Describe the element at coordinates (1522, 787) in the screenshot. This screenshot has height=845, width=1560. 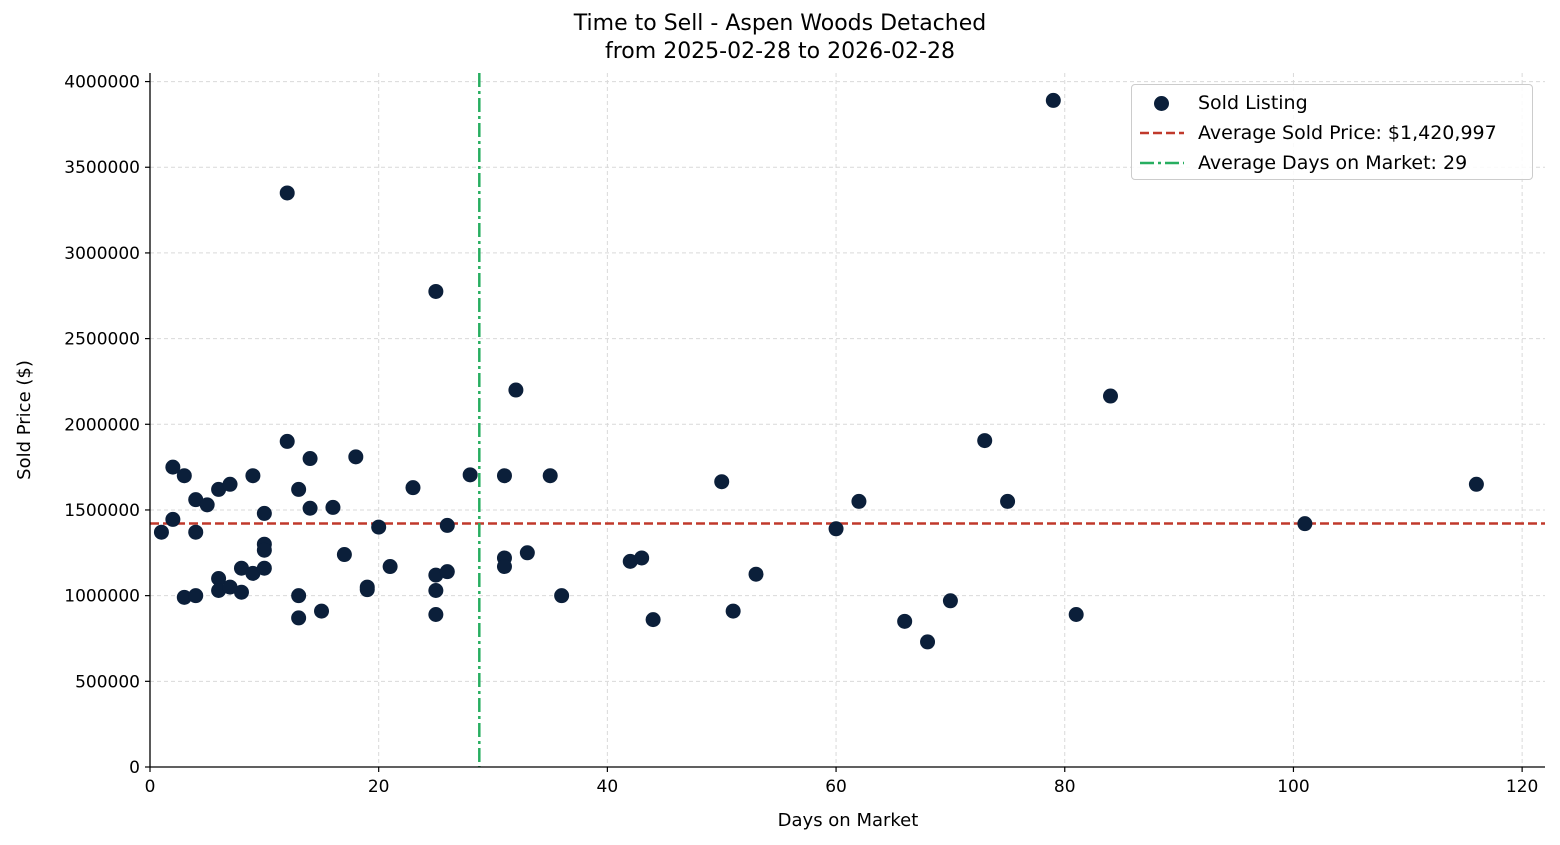
I see `x-tick-label: 120` at that location.